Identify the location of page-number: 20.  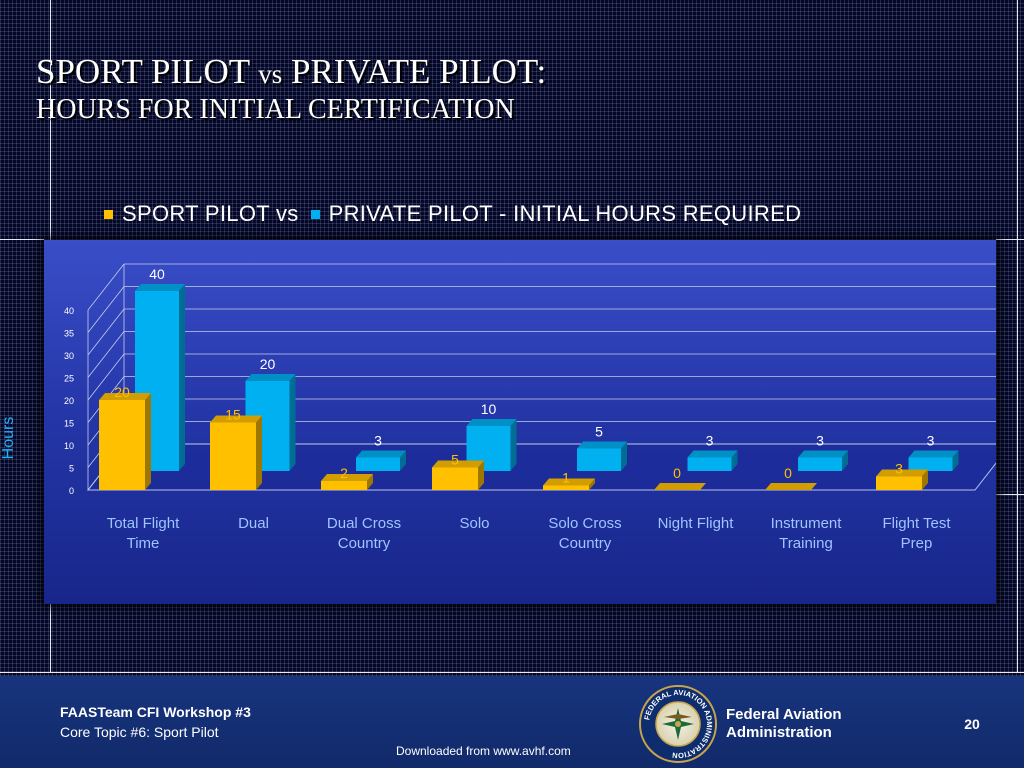
(972, 724).